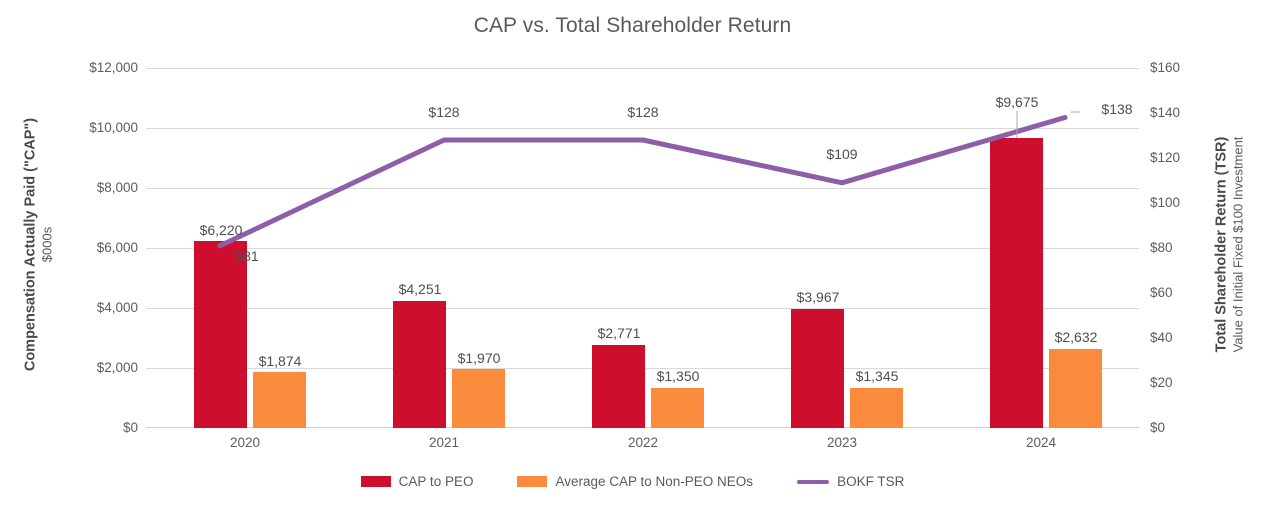 The image size is (1265, 512). Describe the element at coordinates (842, 154) in the screenshot. I see `tsr-label-2023: $109` at that location.